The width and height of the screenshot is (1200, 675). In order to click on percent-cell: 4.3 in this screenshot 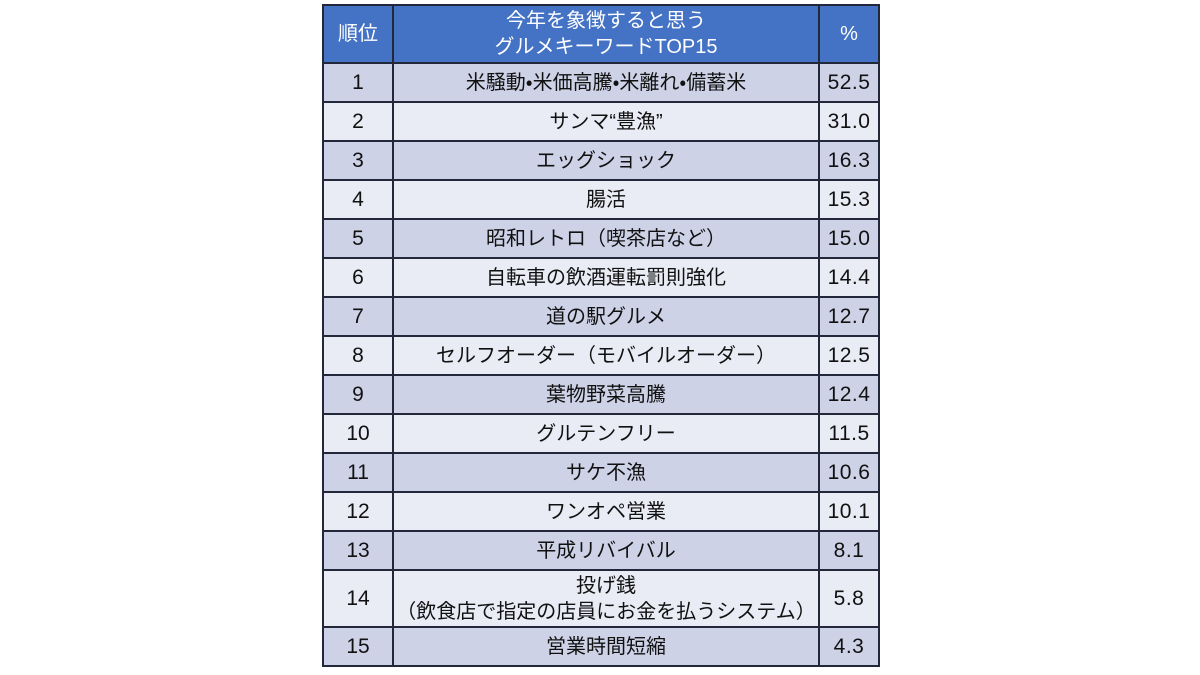, I will do `click(849, 646)`.